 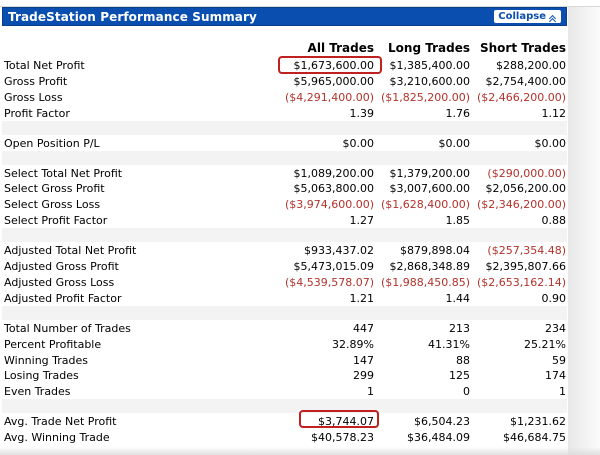 What do you see at coordinates (442, 422) in the screenshot?
I see `long-trades-value: $6,504.23` at bounding box center [442, 422].